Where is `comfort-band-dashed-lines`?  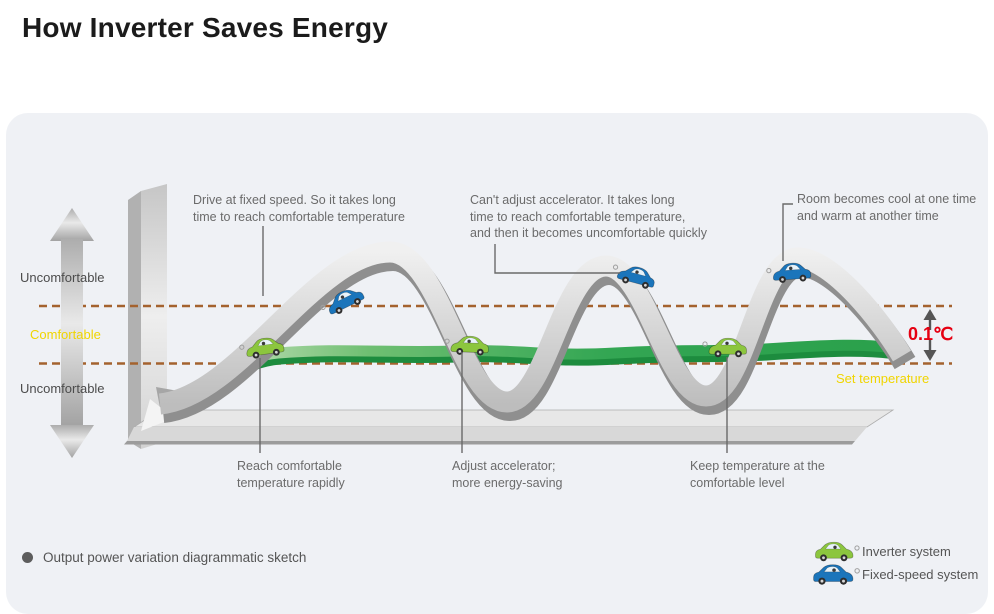
comfort-band-dashed-lines is located at coordinates (495, 334).